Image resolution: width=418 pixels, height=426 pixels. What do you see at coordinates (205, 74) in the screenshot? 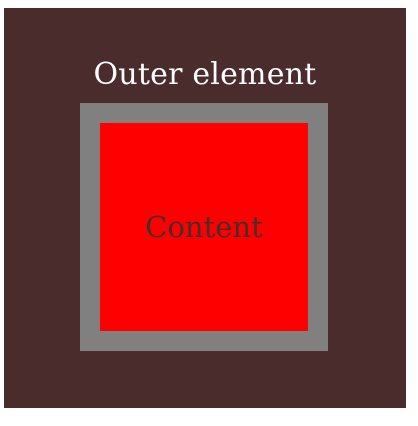
I see `outer-element-label: Outer element` at bounding box center [205, 74].